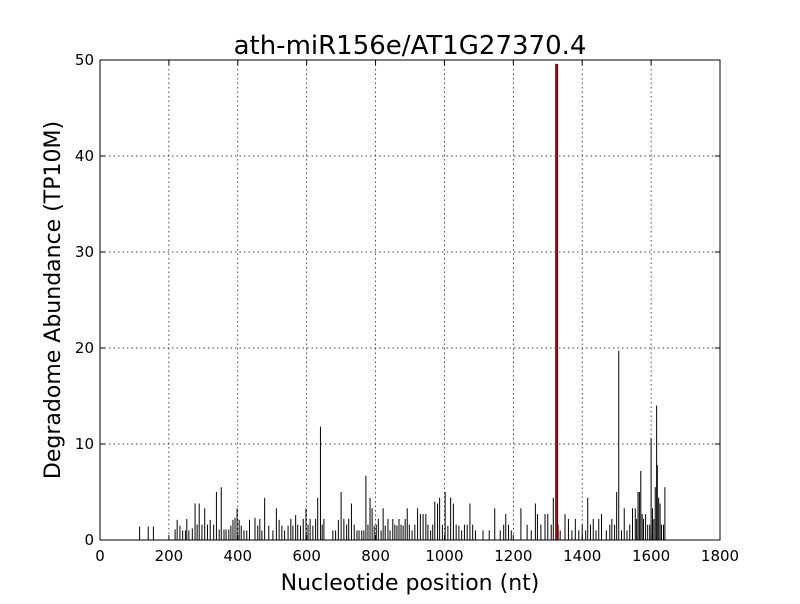 Image resolution: width=800 pixels, height=604 pixels. I want to click on y-tick-label: 20, so click(84, 348).